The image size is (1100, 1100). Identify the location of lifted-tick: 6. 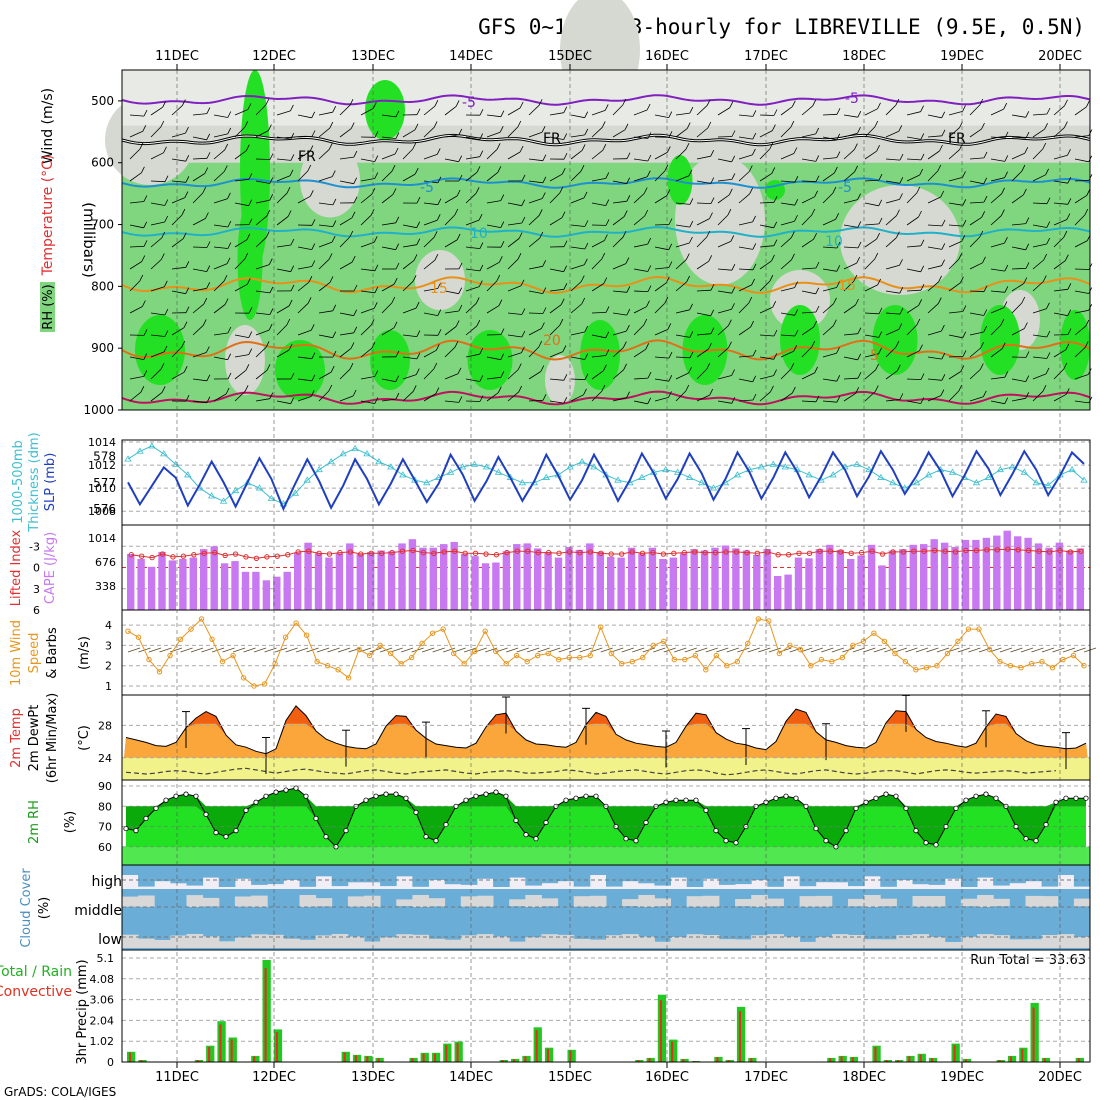
(36, 610).